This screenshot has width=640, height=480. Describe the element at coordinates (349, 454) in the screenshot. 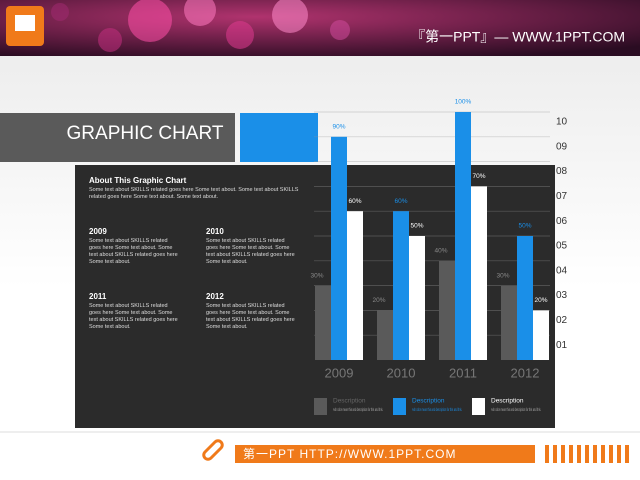

I see `footer-text: 第一PPT HTTP://WWW.1PPT.COM` at that location.